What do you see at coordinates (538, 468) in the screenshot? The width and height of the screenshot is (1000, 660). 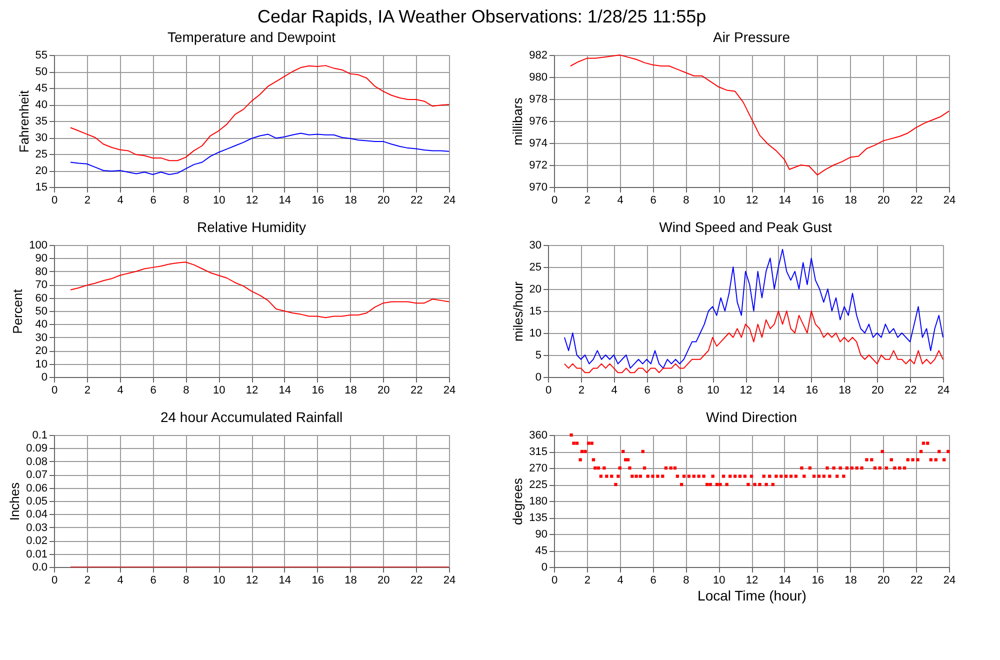 I see `y-tick-label: 270` at bounding box center [538, 468].